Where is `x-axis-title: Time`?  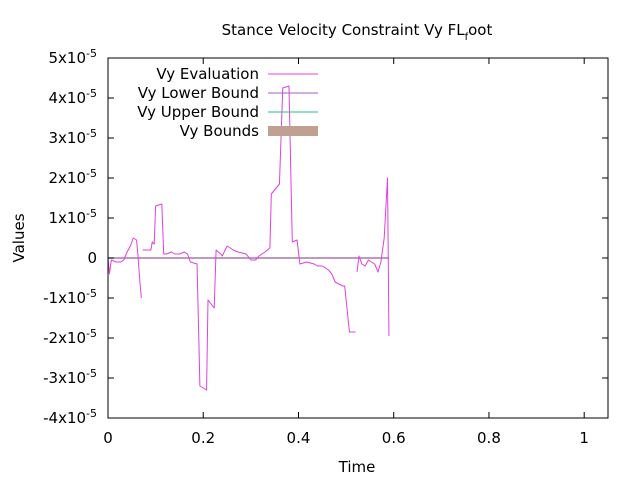 x-axis-title: Time is located at coordinates (357, 467).